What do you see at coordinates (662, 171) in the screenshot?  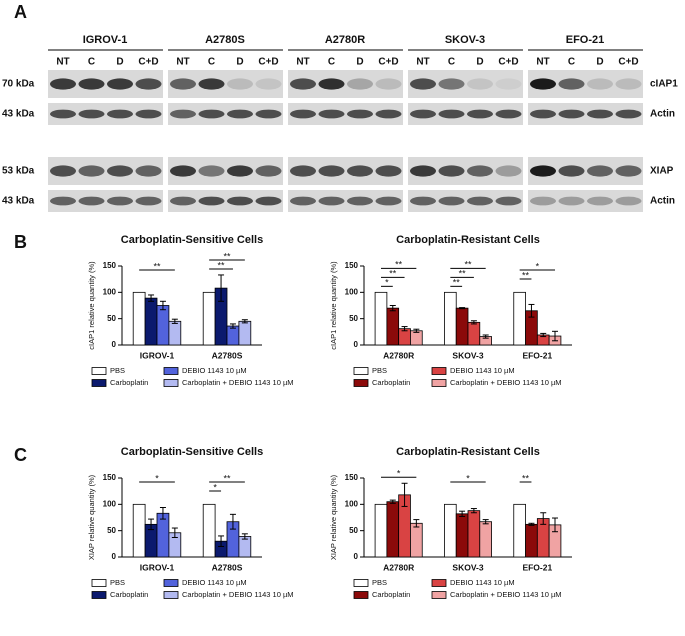 I see `protein-label: XIAP` at bounding box center [662, 171].